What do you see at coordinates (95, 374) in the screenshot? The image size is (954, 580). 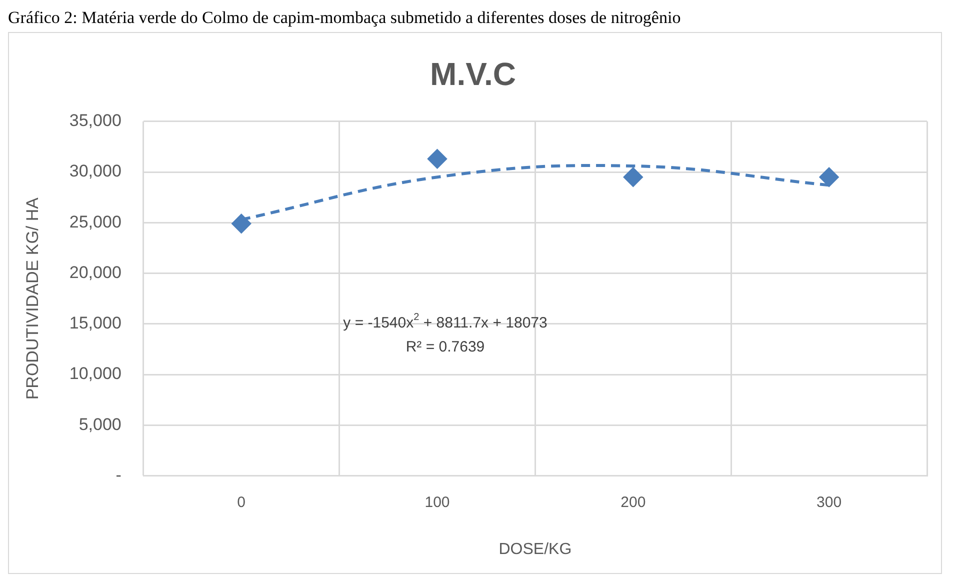 I see `y-tick-label: 10,000` at bounding box center [95, 374].